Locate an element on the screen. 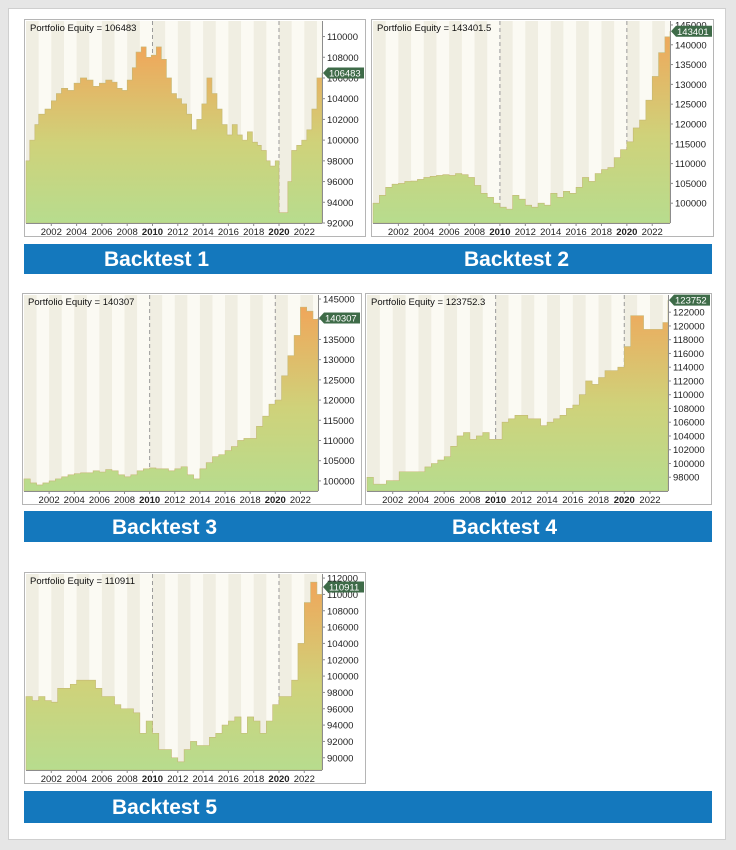 The height and width of the screenshot is (850, 736). y-tick-label: 102000 is located at coordinates (689, 450).